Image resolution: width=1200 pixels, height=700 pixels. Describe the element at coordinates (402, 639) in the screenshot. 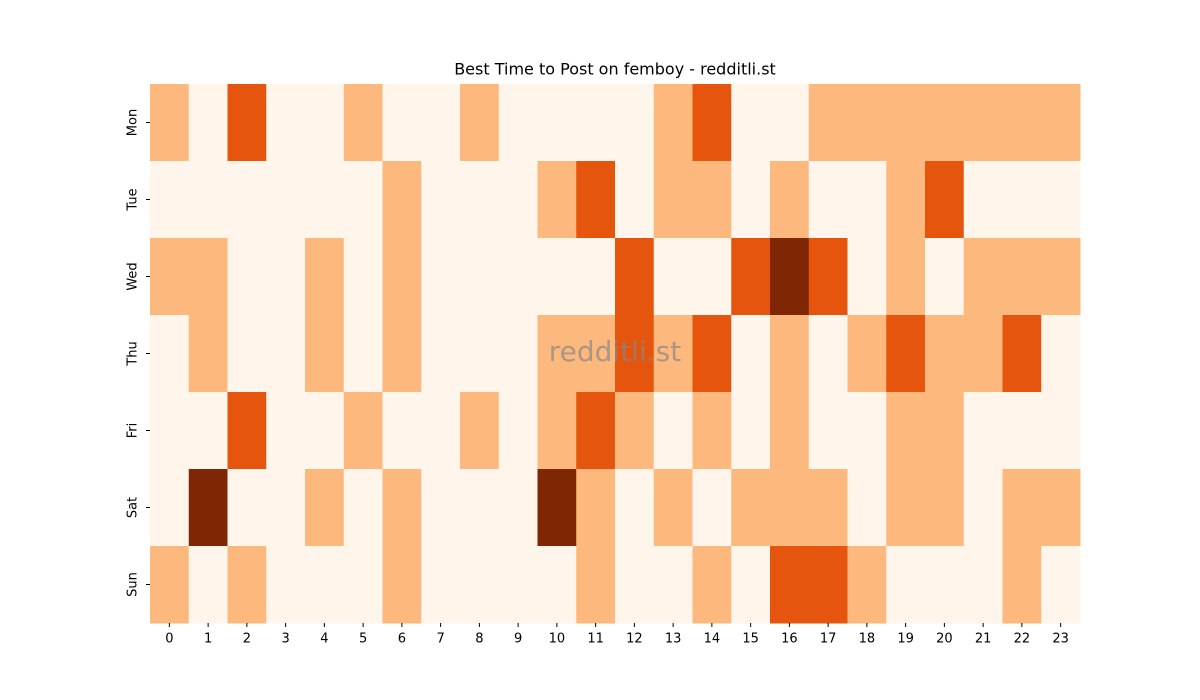

I see `x-tick-label: 6` at that location.